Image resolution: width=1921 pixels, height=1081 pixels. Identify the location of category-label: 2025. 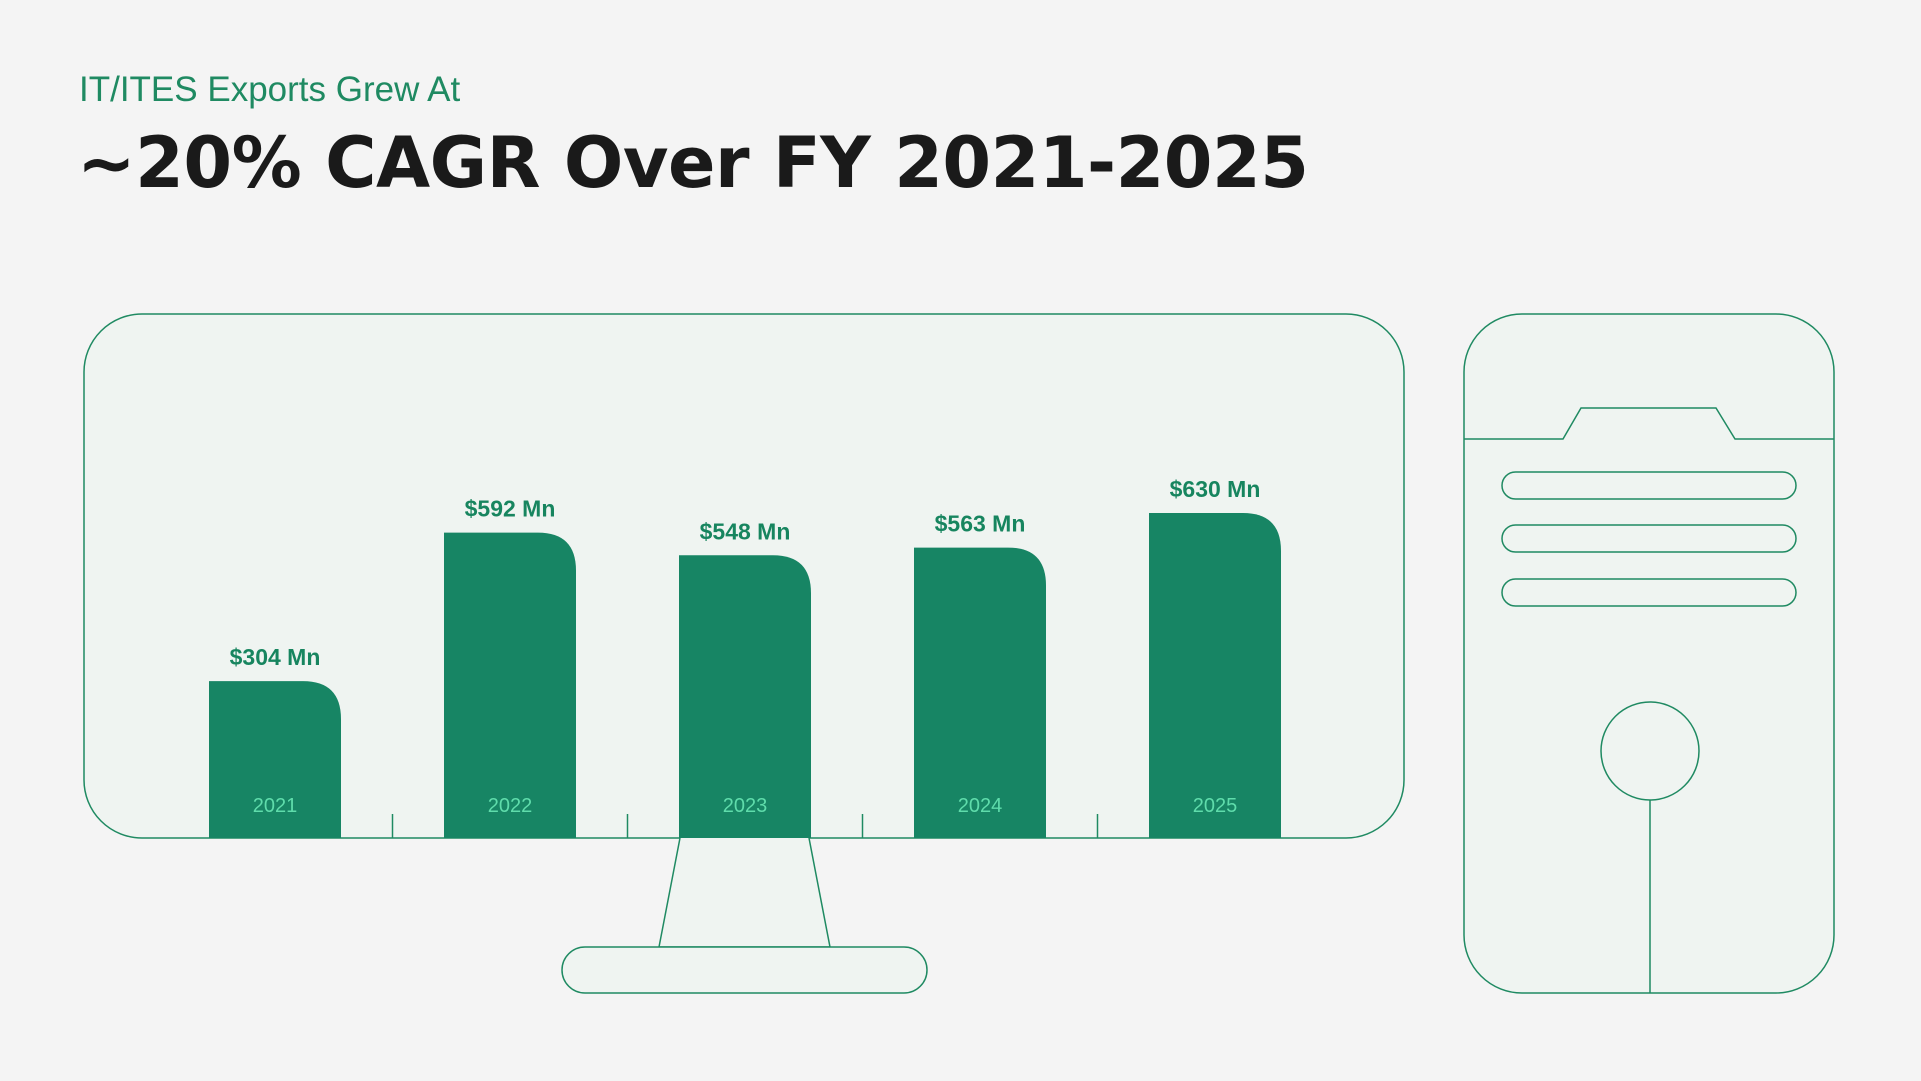
(1215, 806).